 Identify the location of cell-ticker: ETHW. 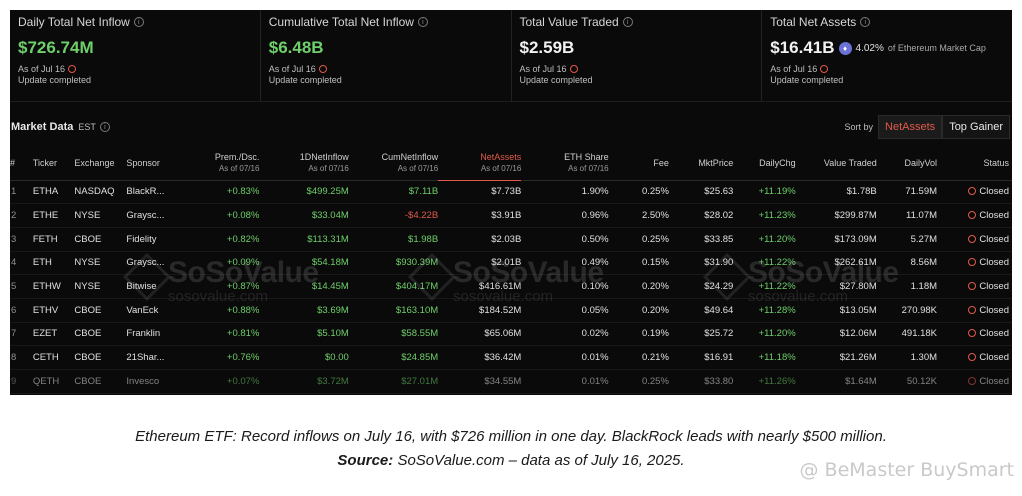
(46, 287).